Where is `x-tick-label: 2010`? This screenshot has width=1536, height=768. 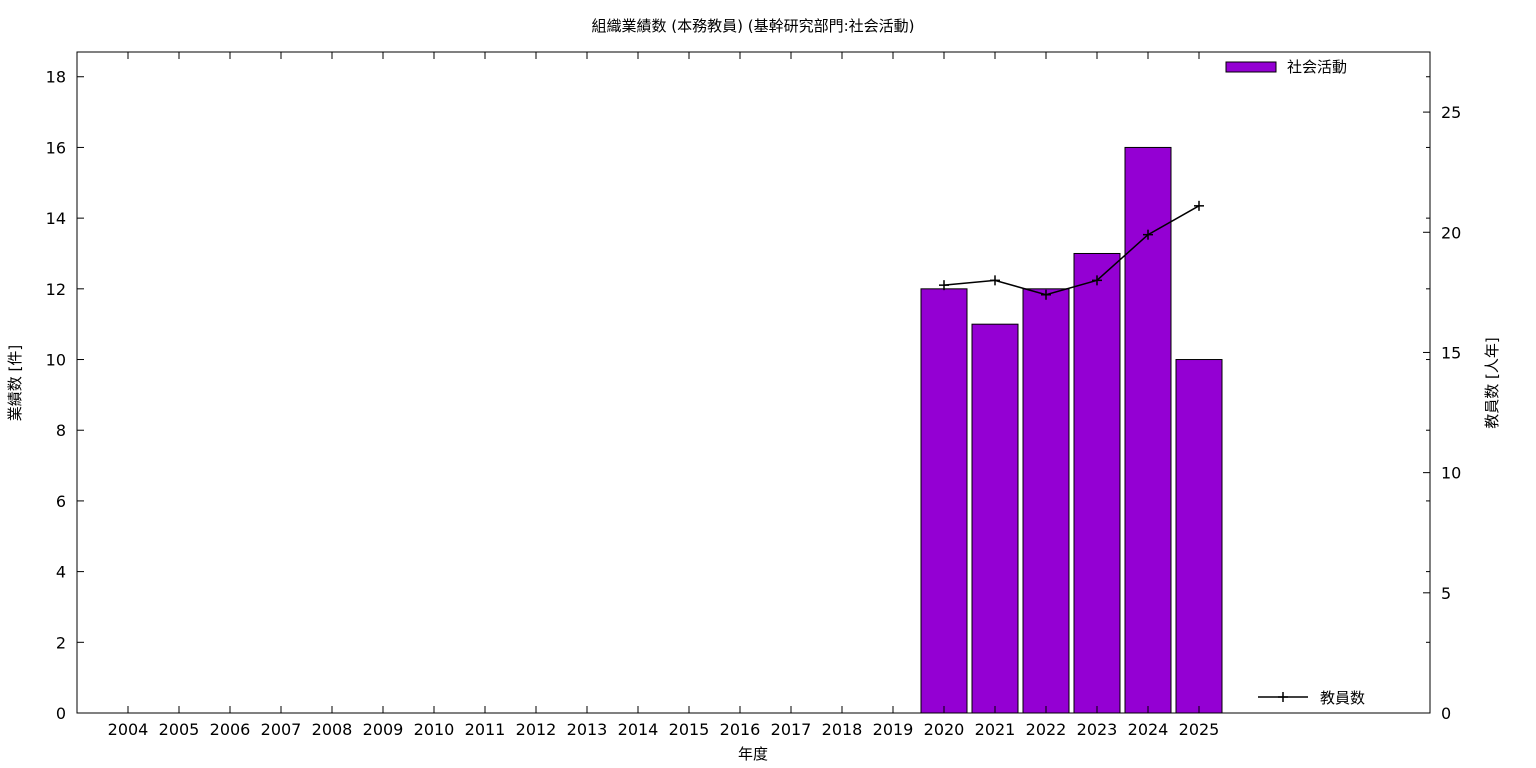
x-tick-label: 2010 is located at coordinates (434, 729).